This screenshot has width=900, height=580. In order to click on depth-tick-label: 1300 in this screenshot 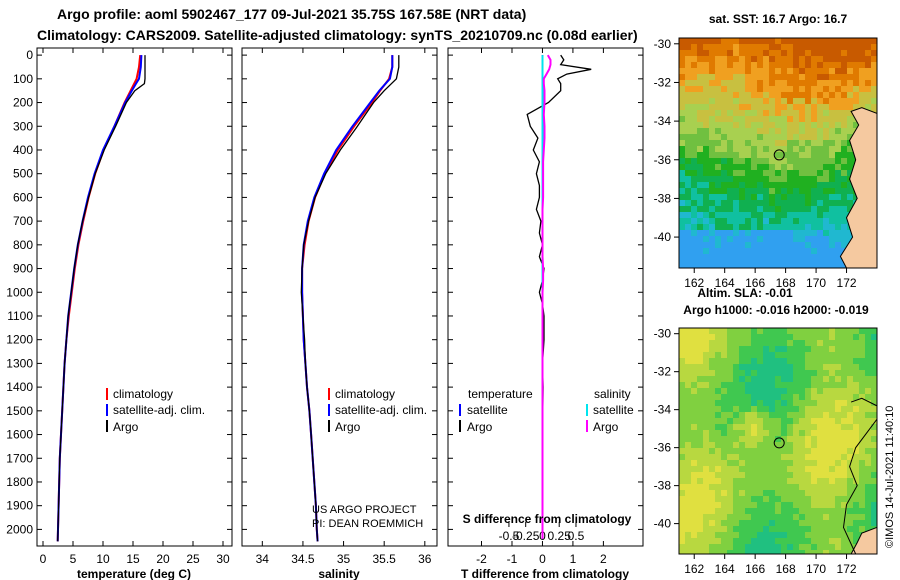, I will do `click(19, 363)`.